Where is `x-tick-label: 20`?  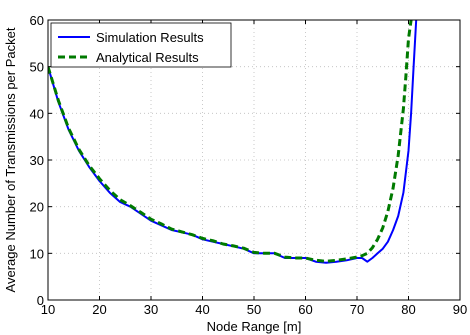
x-tick-label: 20 is located at coordinates (99, 309).